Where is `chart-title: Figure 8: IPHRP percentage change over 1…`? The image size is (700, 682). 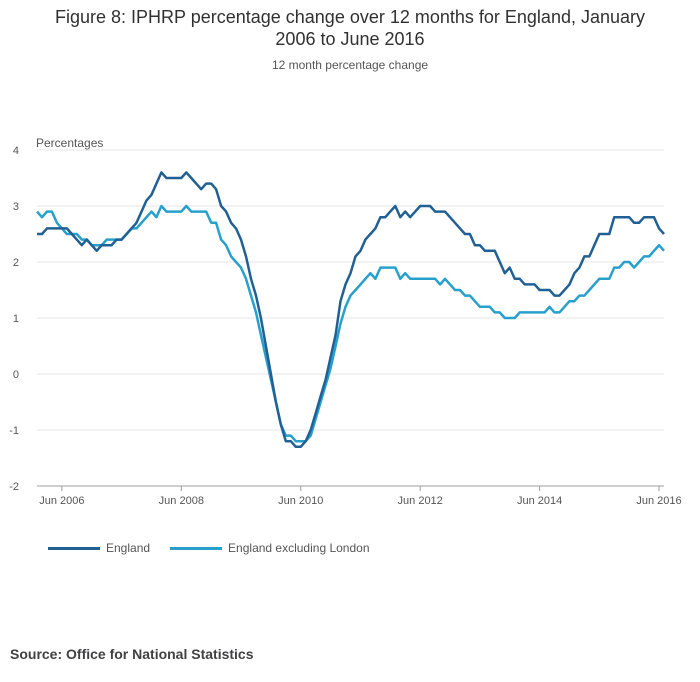 chart-title: Figure 8: IPHRP percentage change over 1… is located at coordinates (350, 28).